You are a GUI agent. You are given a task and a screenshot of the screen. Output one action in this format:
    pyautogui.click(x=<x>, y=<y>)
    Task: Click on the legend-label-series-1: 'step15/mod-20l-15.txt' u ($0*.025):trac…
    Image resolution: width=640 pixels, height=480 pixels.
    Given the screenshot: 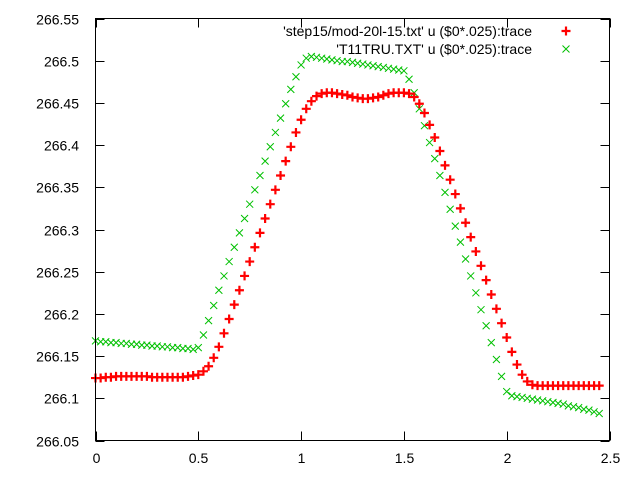 What is the action you would take?
    pyautogui.click(x=407, y=31)
    